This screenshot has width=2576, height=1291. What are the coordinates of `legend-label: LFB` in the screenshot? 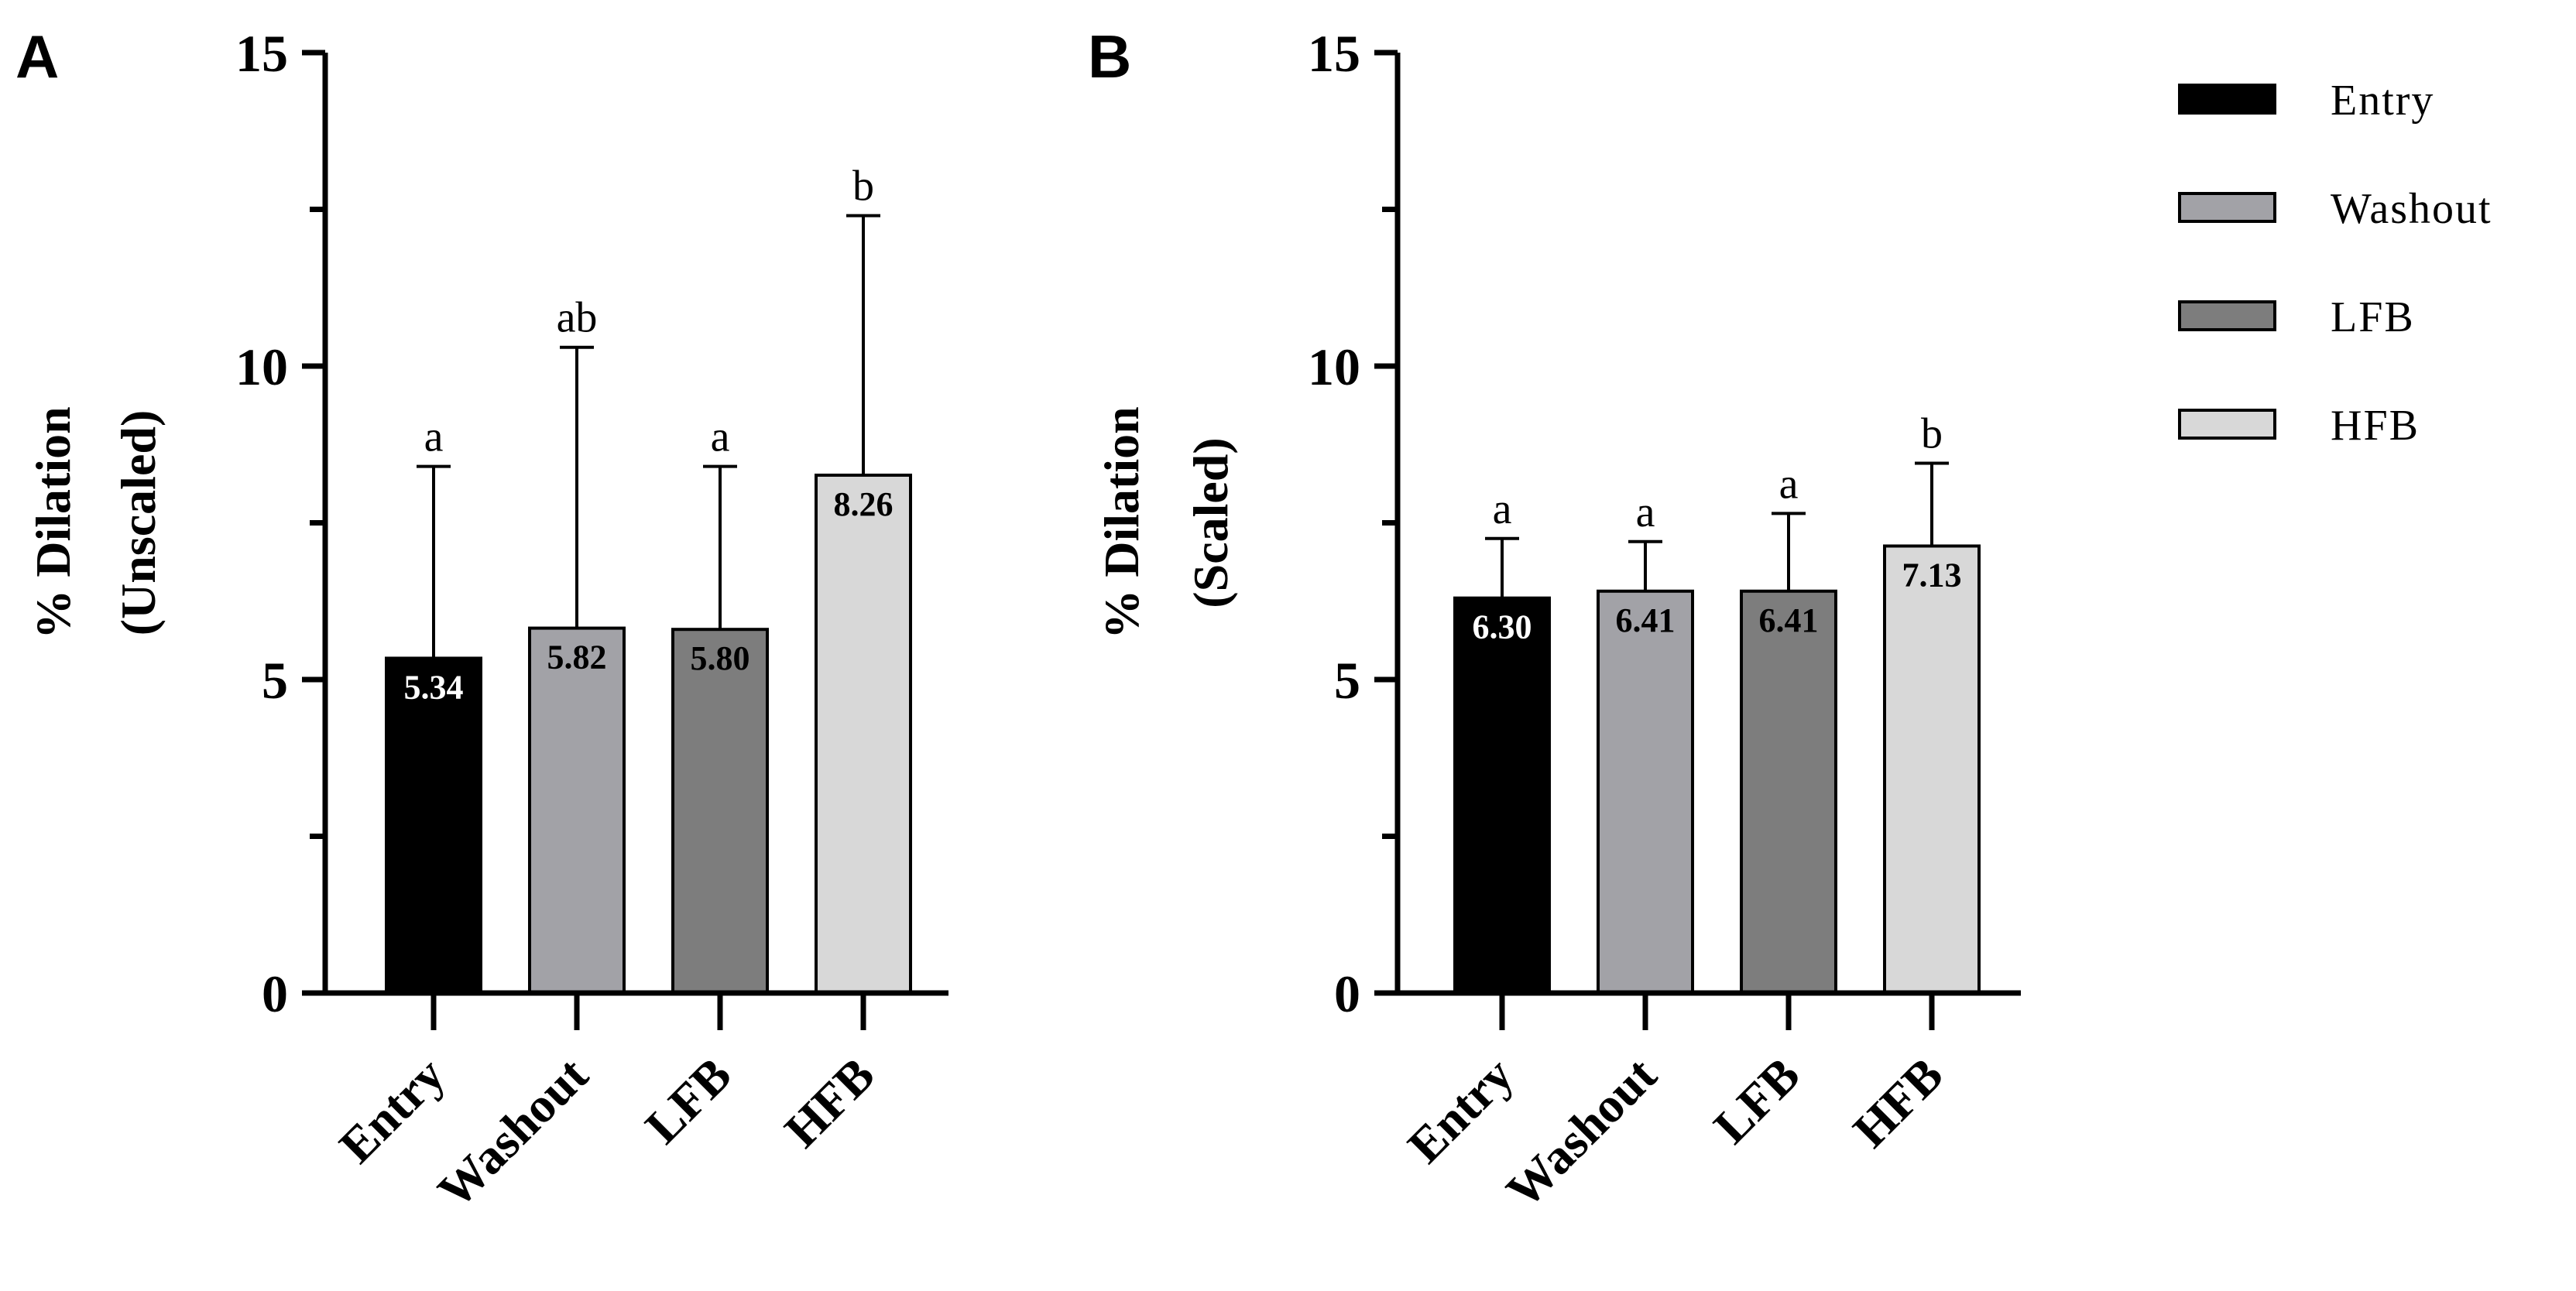 It's located at (2373, 317).